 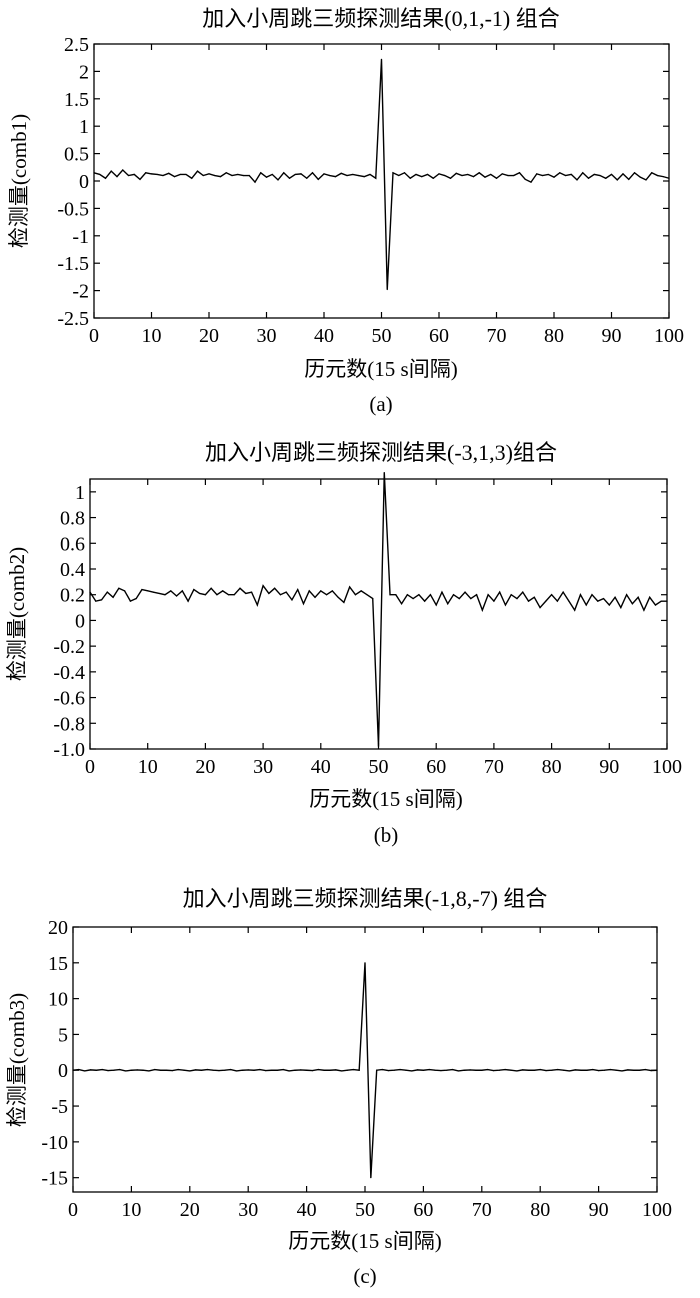 I want to click on y-tick: -1, so click(x=370, y=237).